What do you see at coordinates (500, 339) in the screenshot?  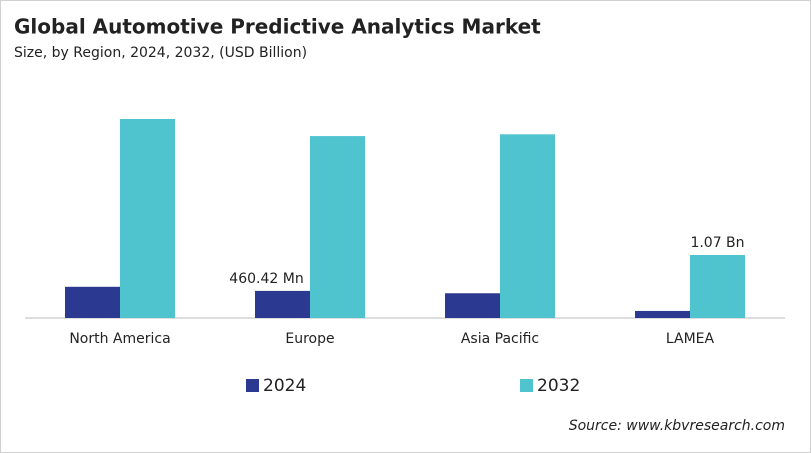 I see `x-tick-label: Asia Pacific` at bounding box center [500, 339].